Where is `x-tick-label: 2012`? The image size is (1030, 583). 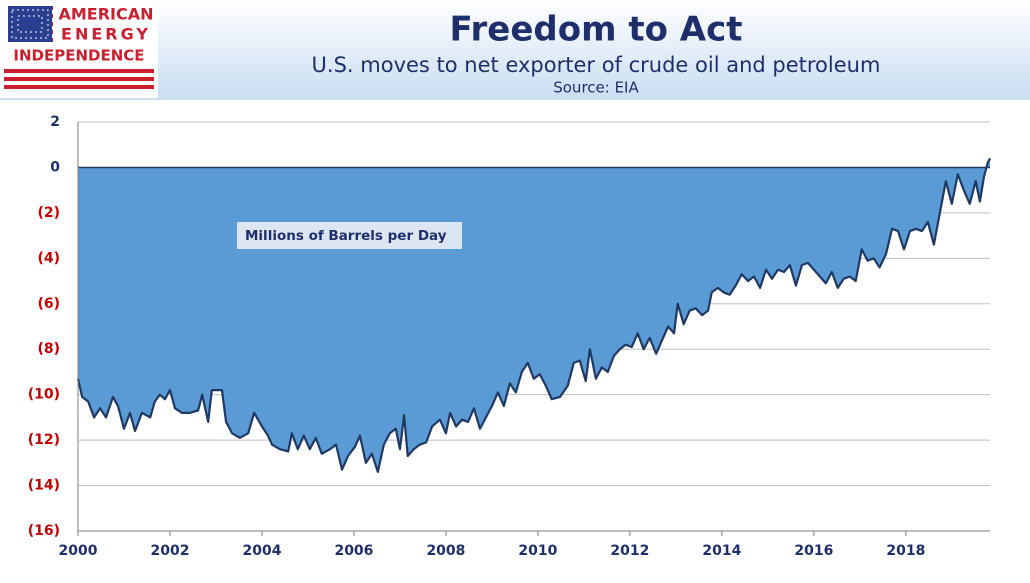
x-tick-label: 2012 is located at coordinates (629, 551).